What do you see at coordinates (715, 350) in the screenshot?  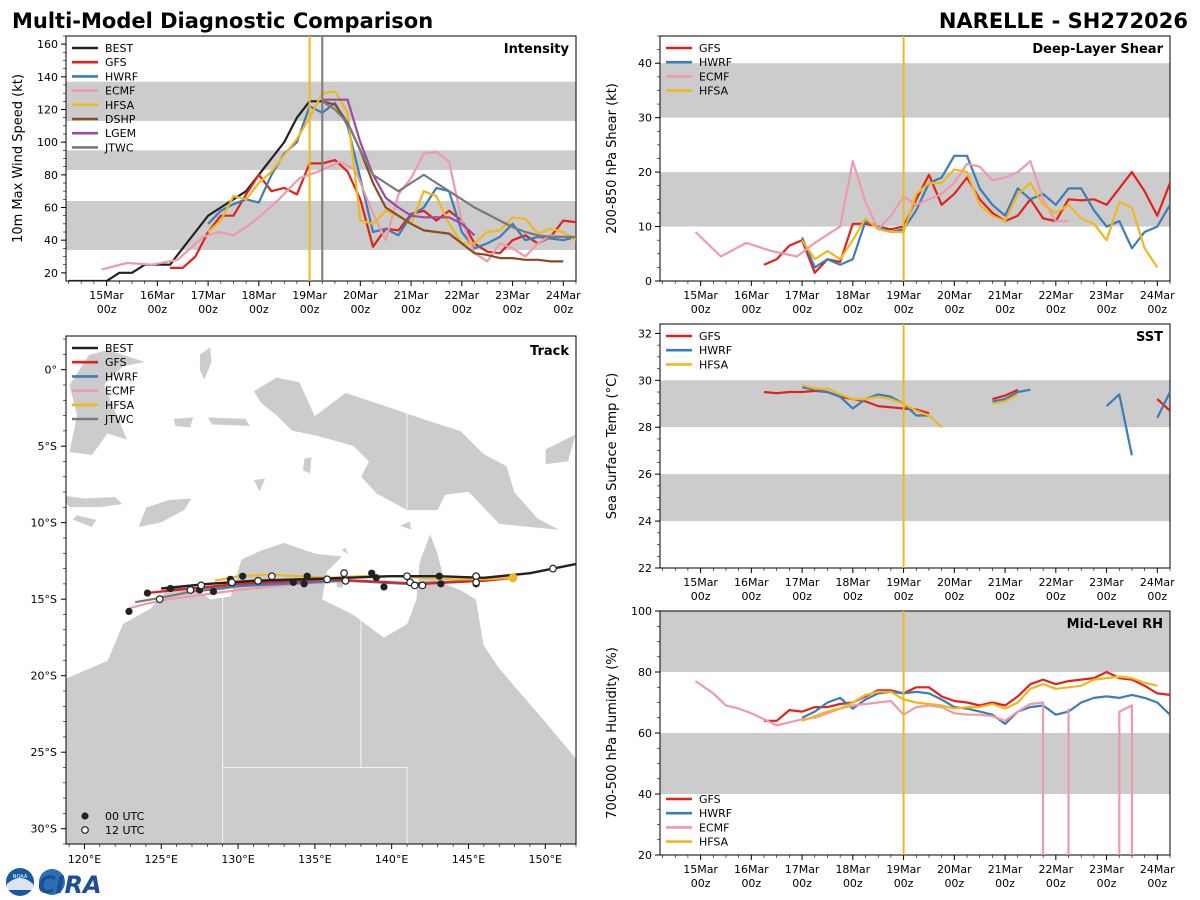 I see `sst-legend-label-hwrf: HWRF` at bounding box center [715, 350].